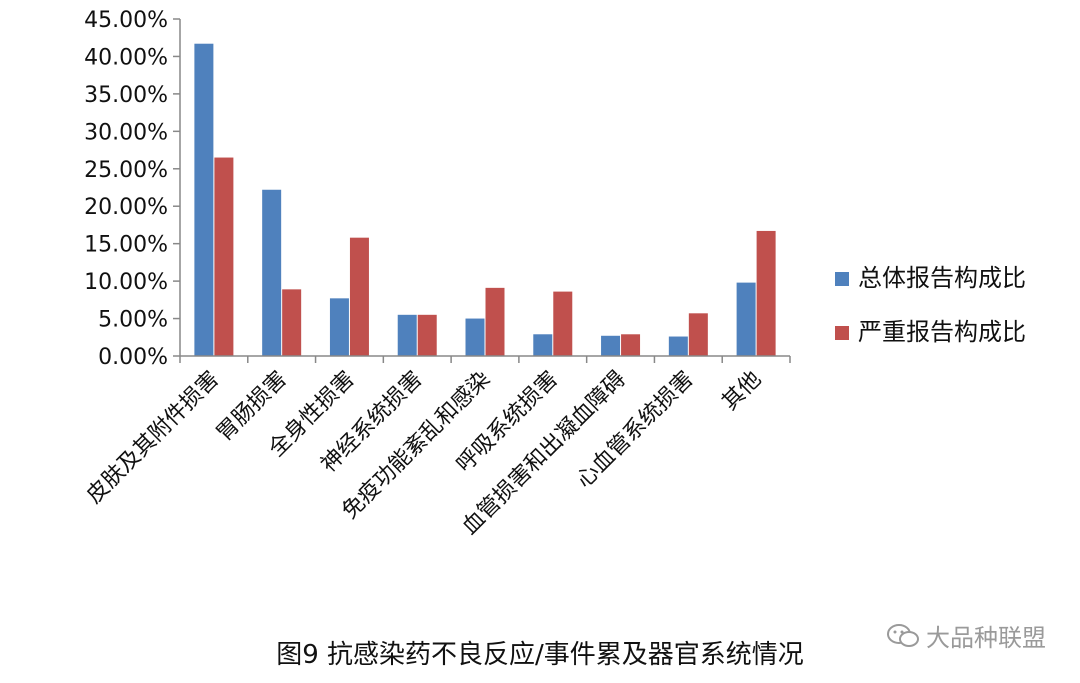 Image resolution: width=1080 pixels, height=683 pixels. I want to click on wechat-icon, so click(903, 635).